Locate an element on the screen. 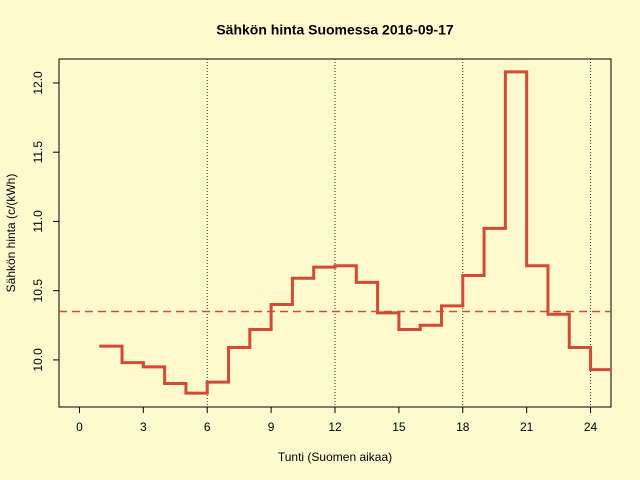  y-tick-label: 10.5 is located at coordinates (38, 291).